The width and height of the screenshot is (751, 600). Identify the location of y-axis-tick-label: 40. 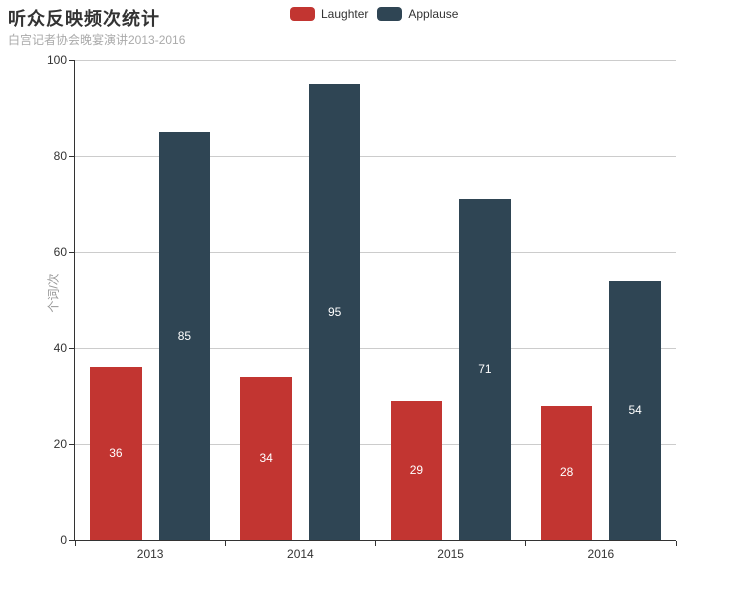
(60, 348).